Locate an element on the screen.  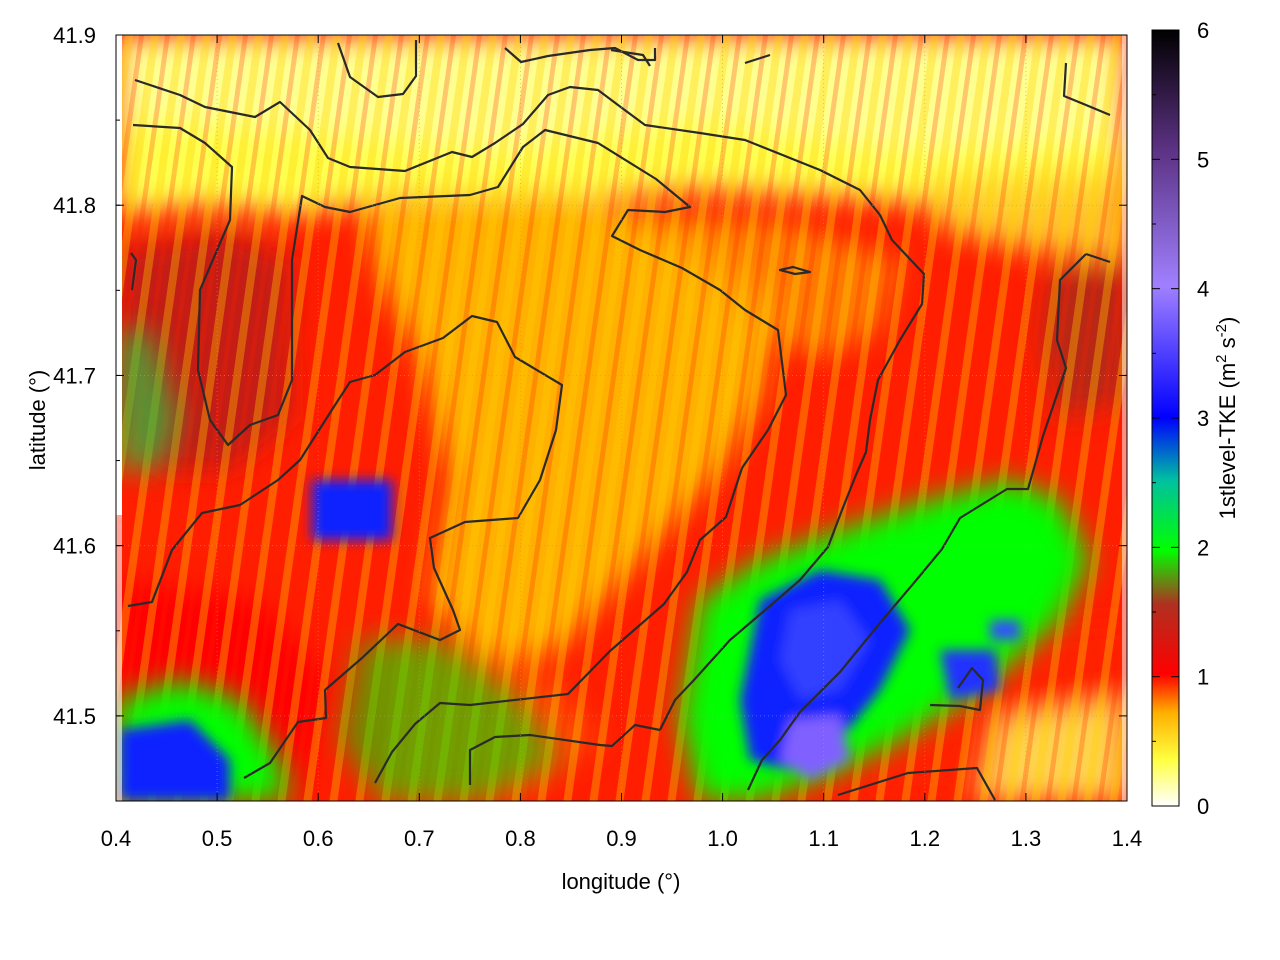
colorbar-label-sup2: -2 is located at coordinates (1221, 330).